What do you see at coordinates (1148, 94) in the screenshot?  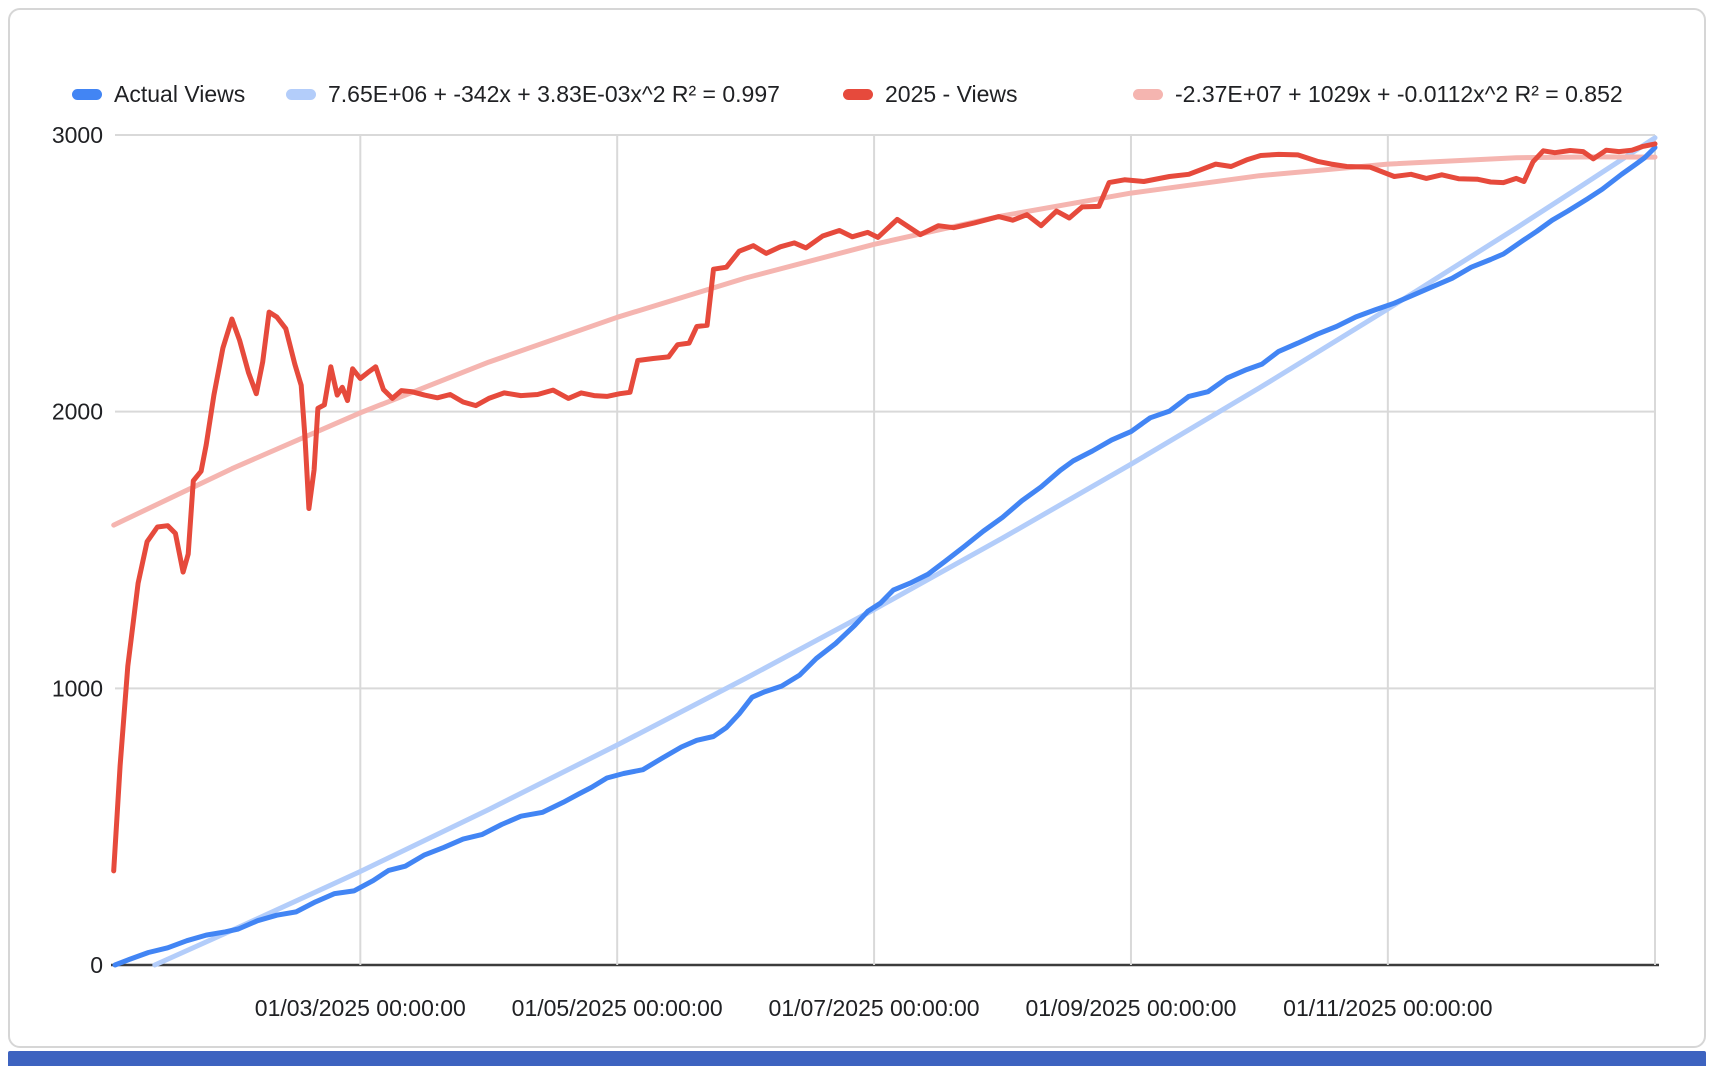 I see `views-2025-trend-swatch` at bounding box center [1148, 94].